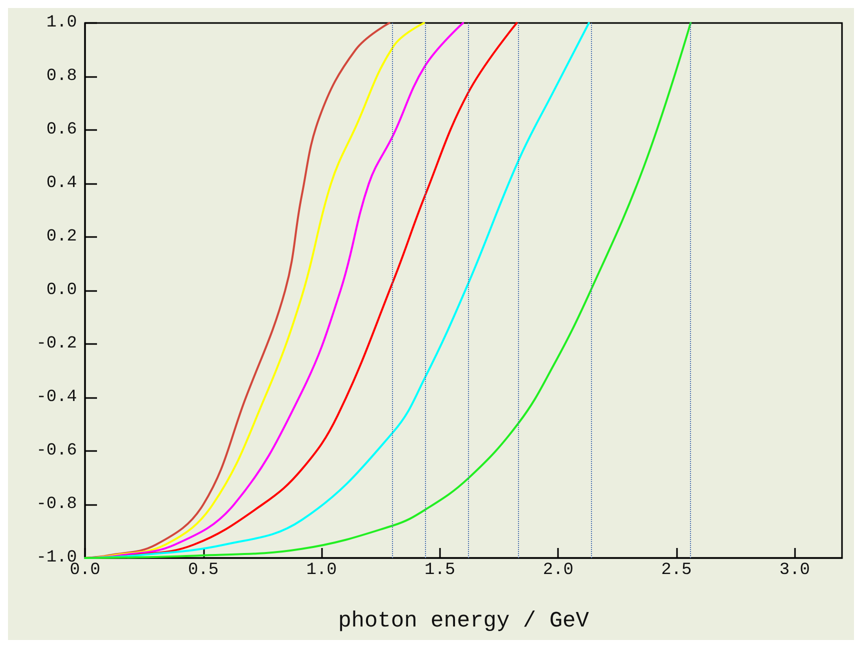 The width and height of the screenshot is (862, 648). What do you see at coordinates (56, 504) in the screenshot?
I see `y-tick-label: -0.8` at bounding box center [56, 504].